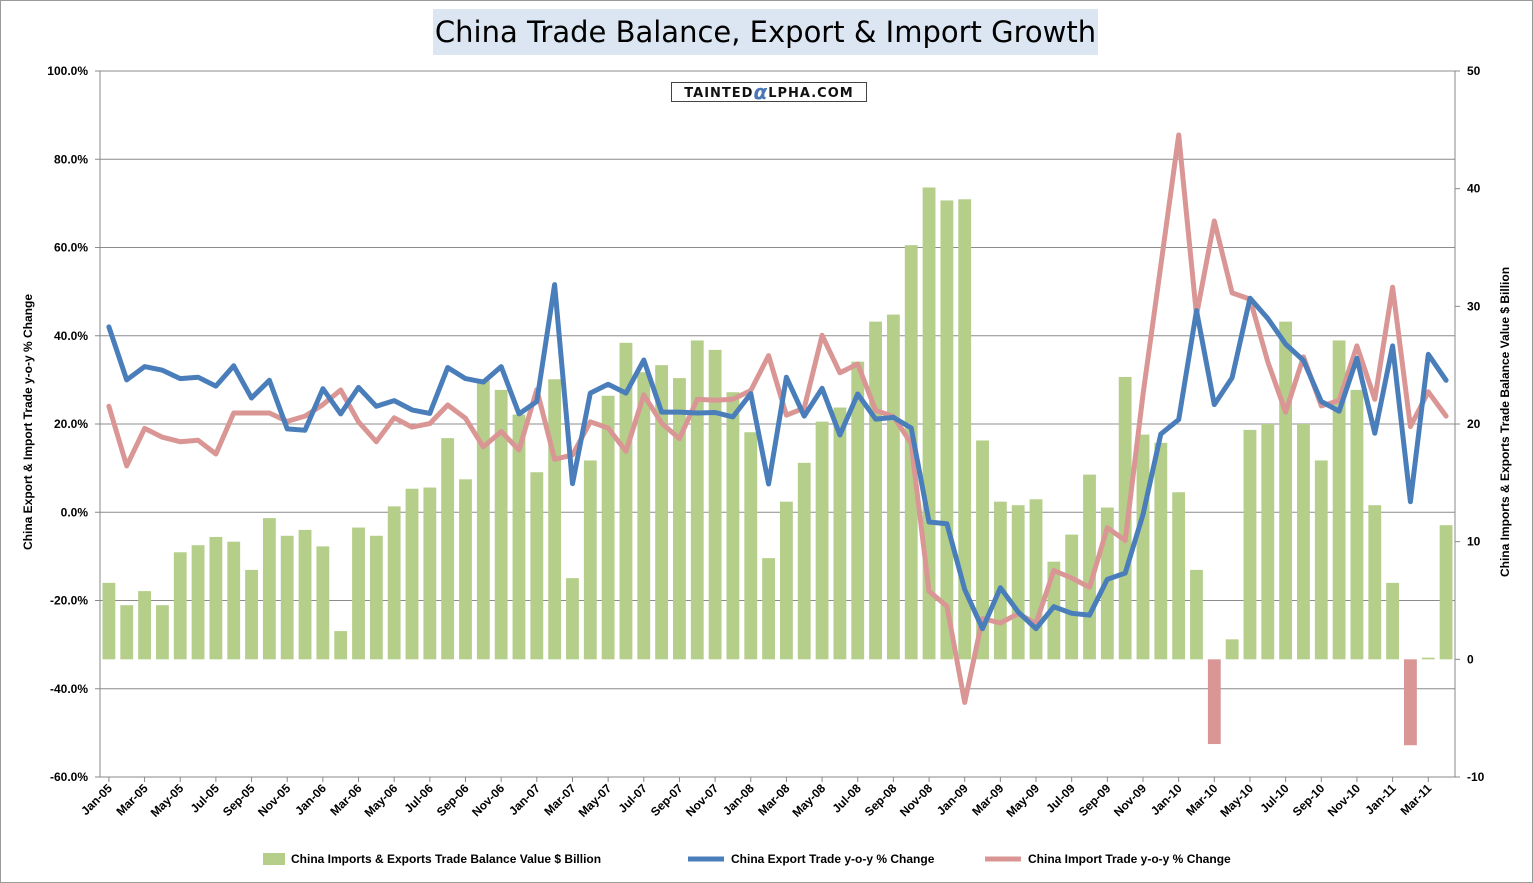 The width and height of the screenshot is (1533, 883). Describe the element at coordinates (1274, 798) in the screenshot. I see `x-tick-label: Jul-10` at that location.